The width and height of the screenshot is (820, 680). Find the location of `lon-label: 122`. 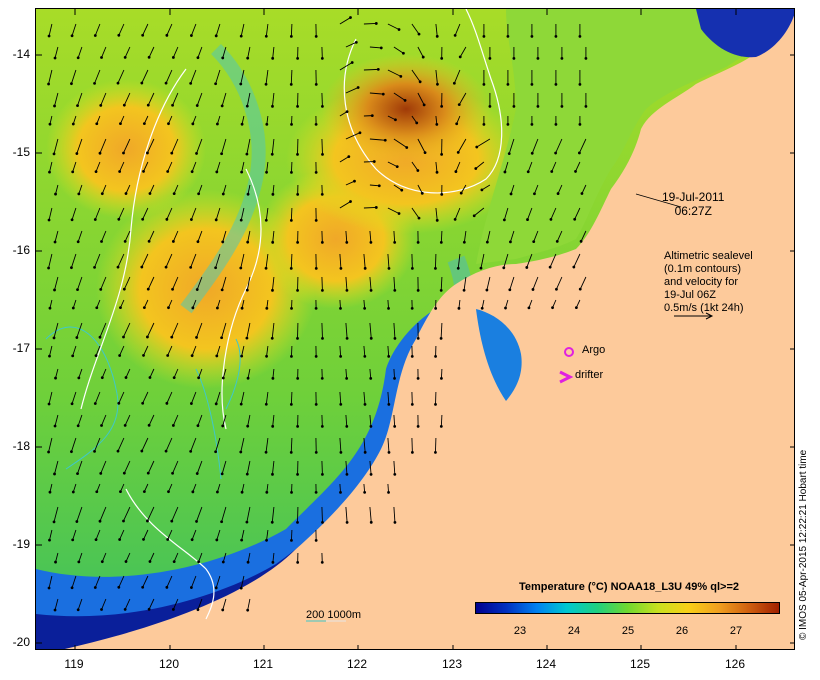

lon-label: 122 is located at coordinates (357, 664).